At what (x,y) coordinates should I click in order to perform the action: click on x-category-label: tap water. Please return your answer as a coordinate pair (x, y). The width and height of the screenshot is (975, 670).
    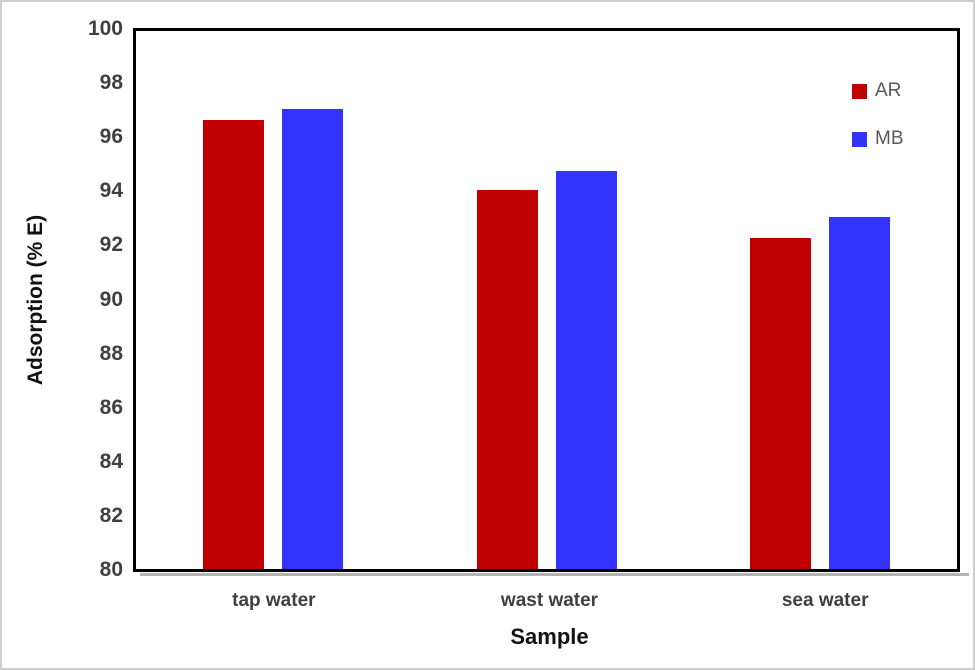
    Looking at the image, I should click on (274, 600).